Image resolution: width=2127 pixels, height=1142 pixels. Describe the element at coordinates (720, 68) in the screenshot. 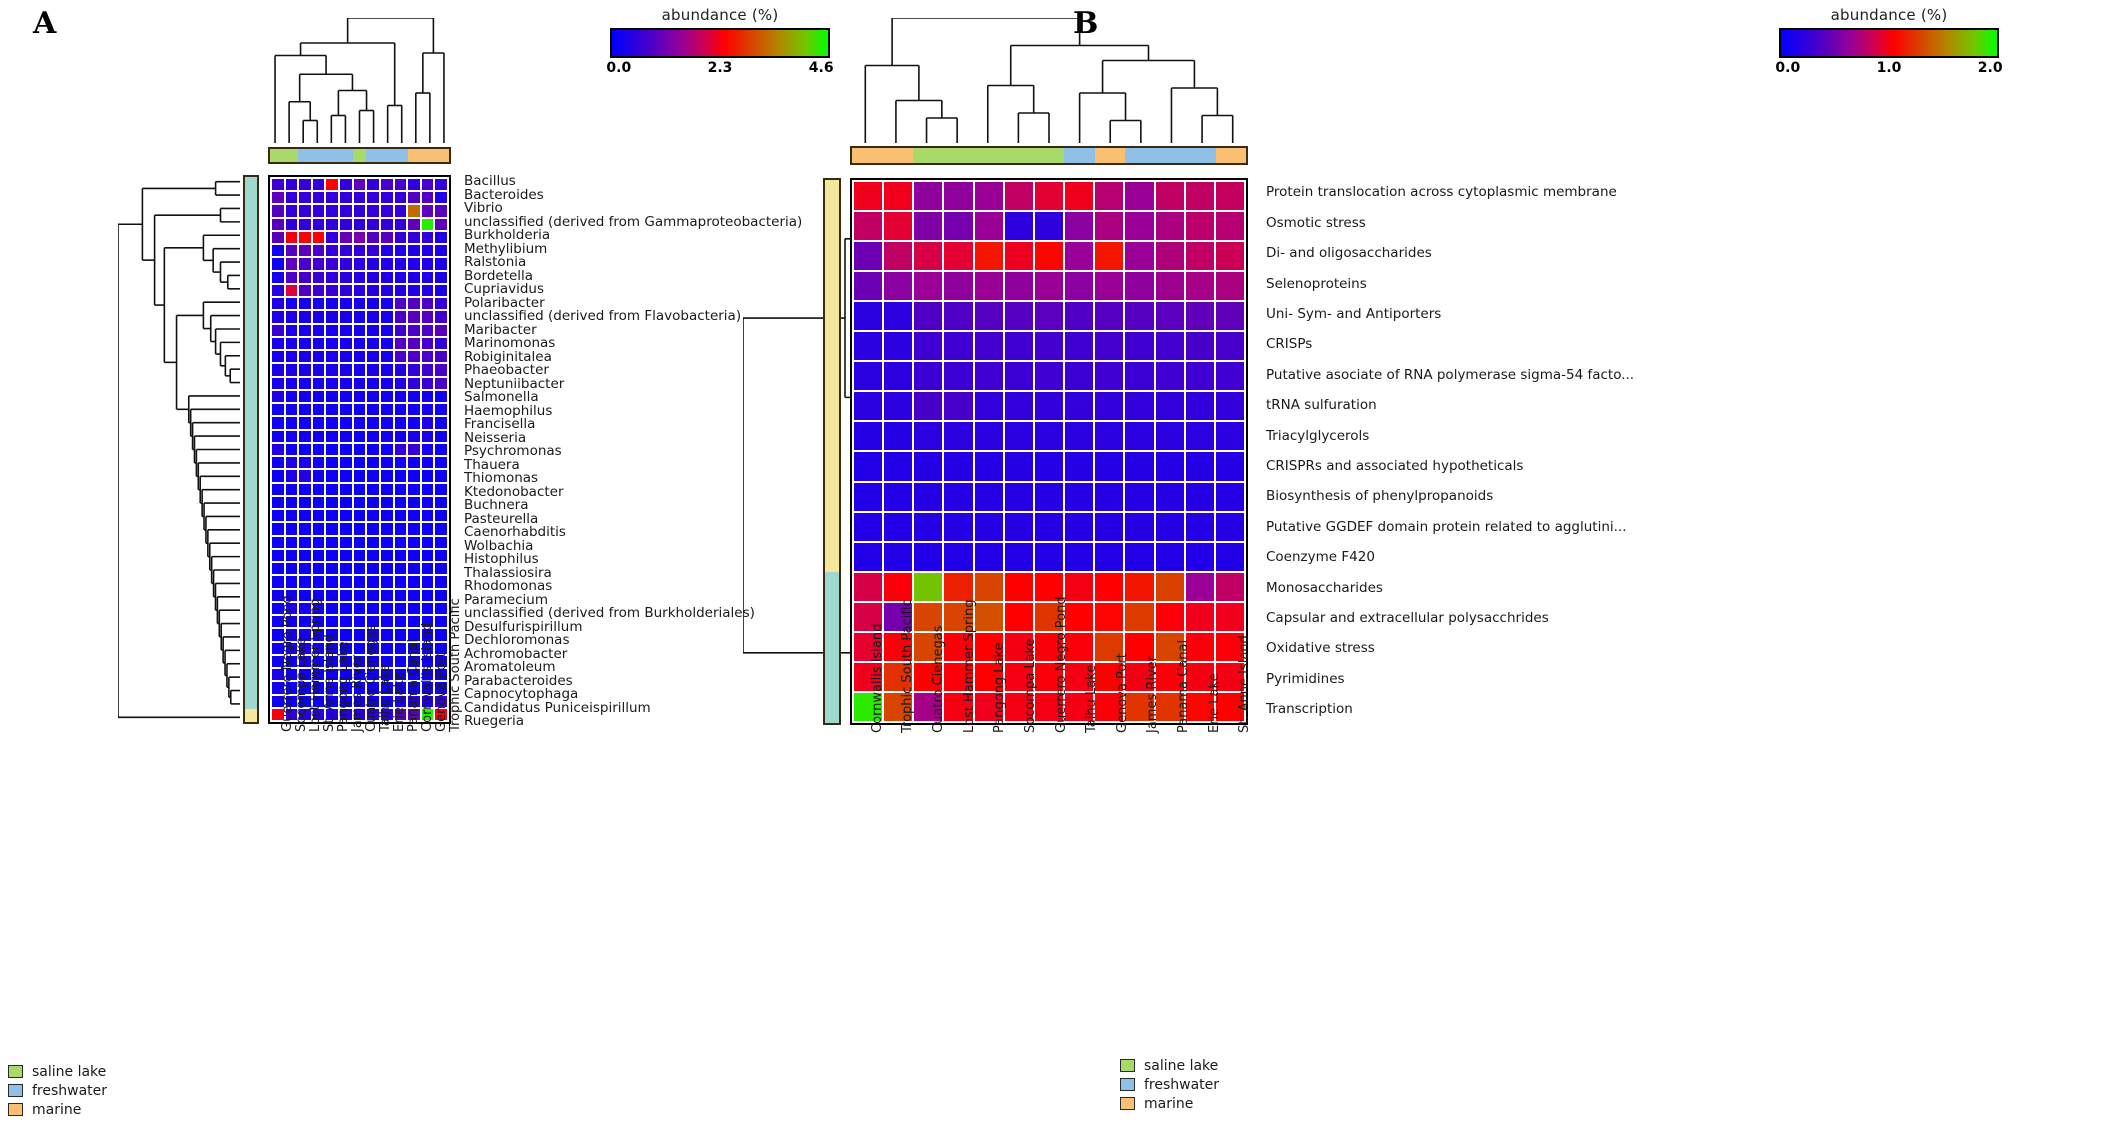

I see `panel-a-tick-1: 2.3` at that location.